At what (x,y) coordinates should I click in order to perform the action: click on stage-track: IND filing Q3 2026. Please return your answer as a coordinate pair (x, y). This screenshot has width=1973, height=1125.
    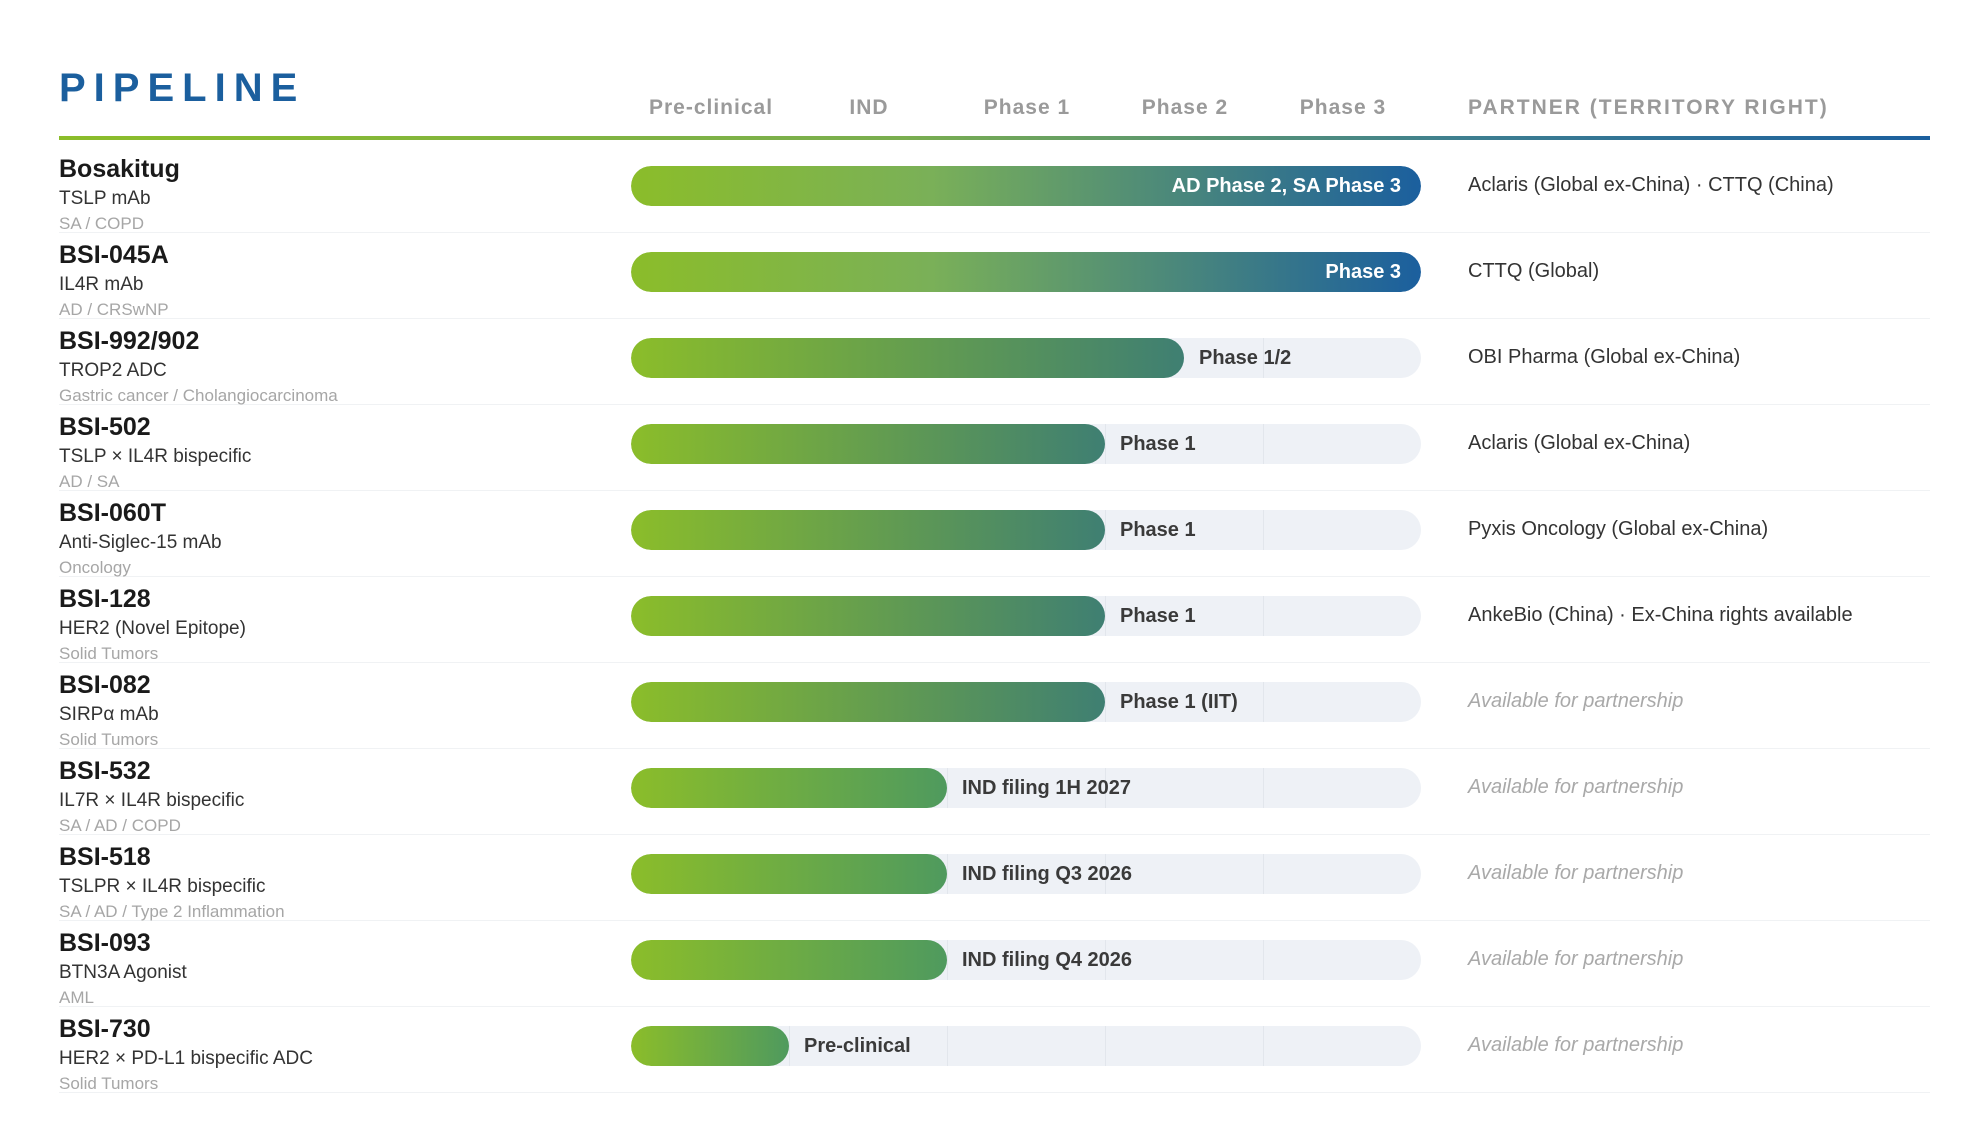
    Looking at the image, I should click on (1026, 874).